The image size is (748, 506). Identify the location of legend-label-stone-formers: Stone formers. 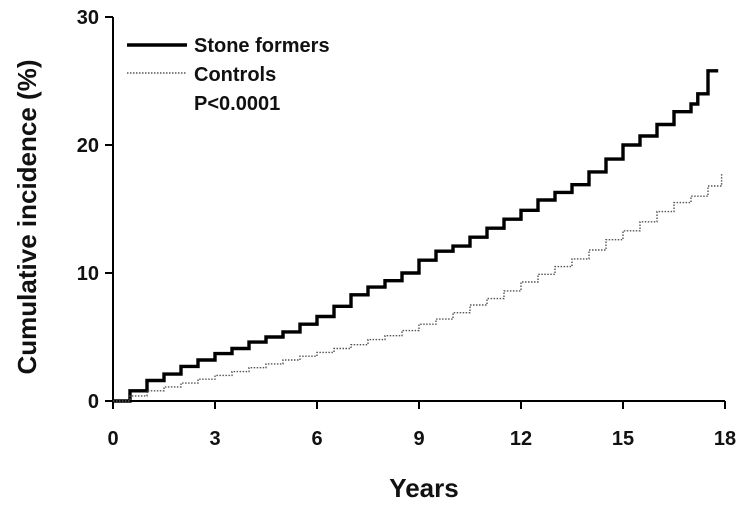
(262, 46).